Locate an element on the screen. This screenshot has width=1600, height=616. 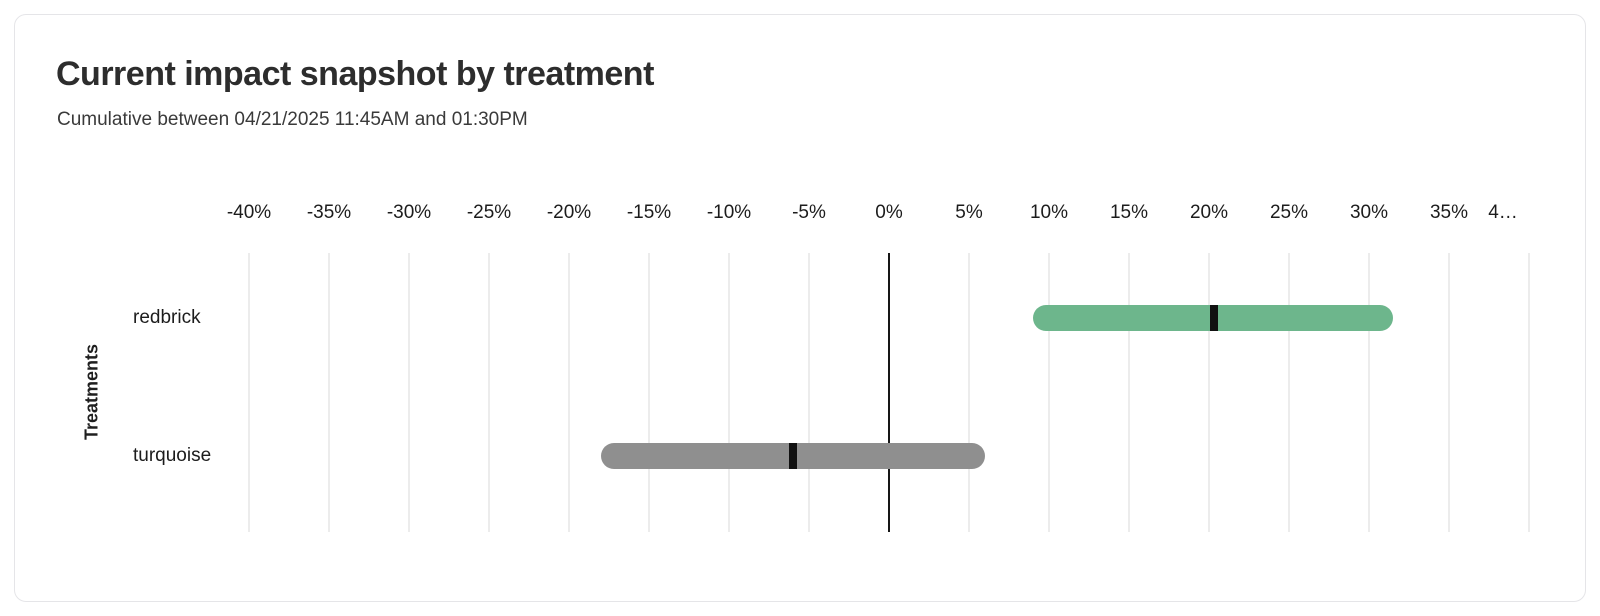
x-axis-tick-label: 0% is located at coordinates (889, 212).